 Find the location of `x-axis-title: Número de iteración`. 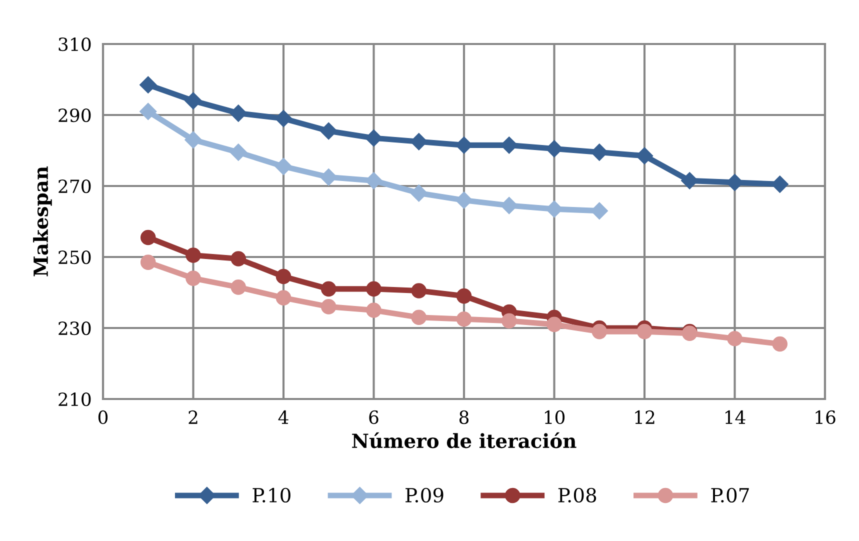

x-axis-title: Número de iteración is located at coordinates (464, 440).